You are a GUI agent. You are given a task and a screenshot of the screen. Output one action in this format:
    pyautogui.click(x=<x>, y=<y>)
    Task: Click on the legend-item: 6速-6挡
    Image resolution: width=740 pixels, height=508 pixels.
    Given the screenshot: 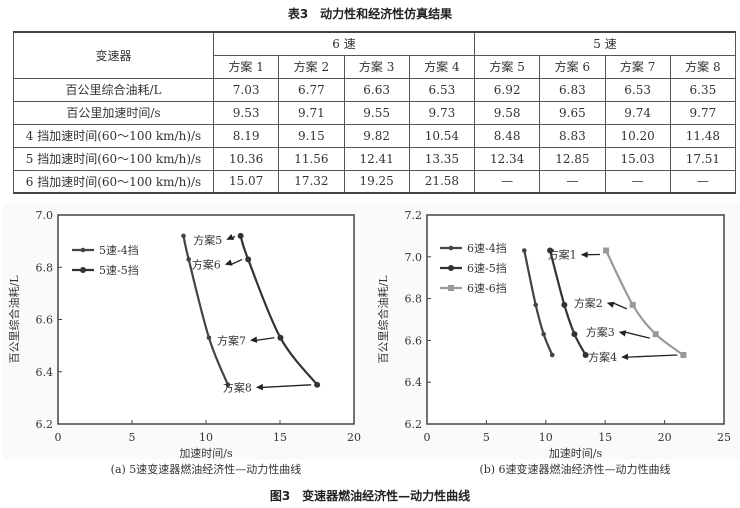 What is the action you would take?
    pyautogui.click(x=473, y=288)
    